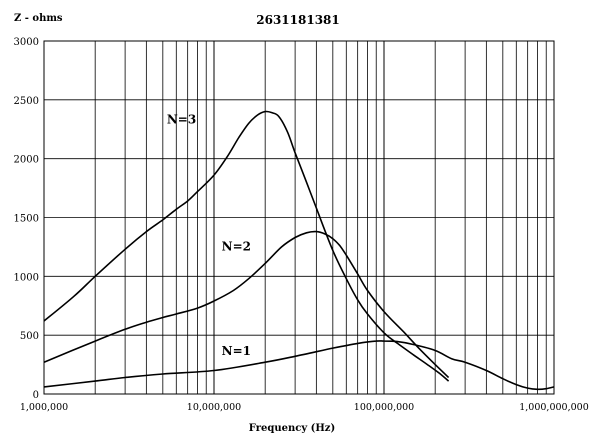  Describe the element at coordinates (26, 101) in the screenshot. I see `y-tick-label: 2500` at that location.